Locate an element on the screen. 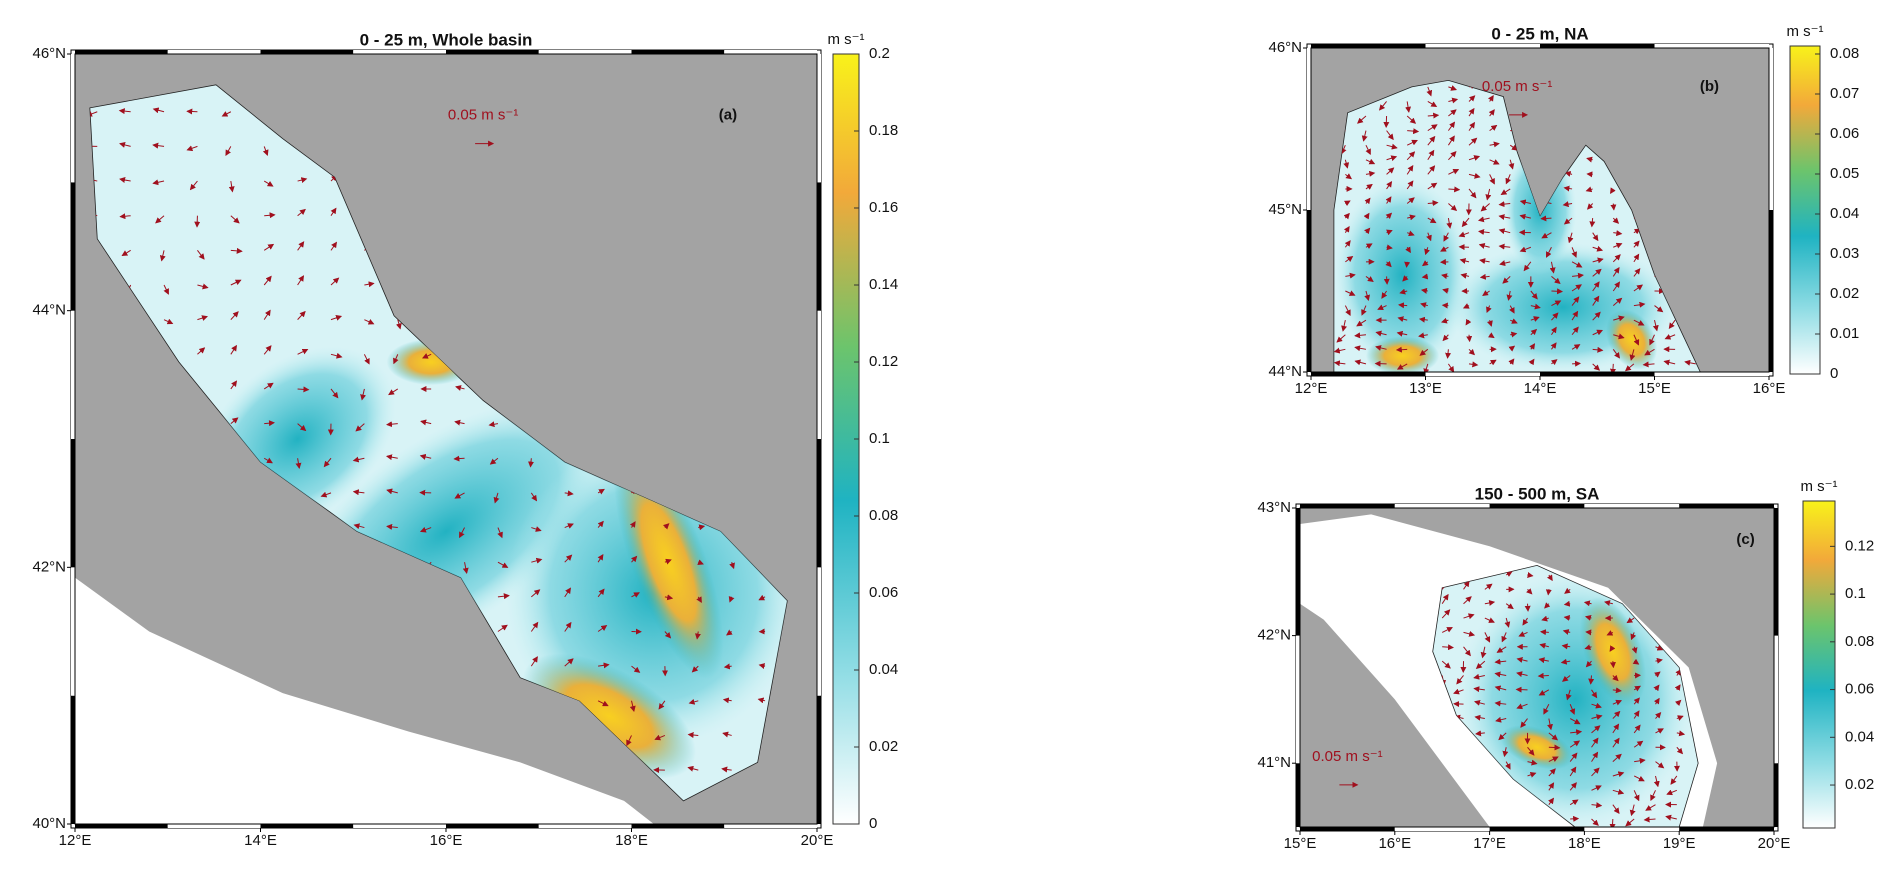 Image resolution: width=1892 pixels, height=870 pixels. colorbar-tick-label: 0.04 is located at coordinates (883, 669).